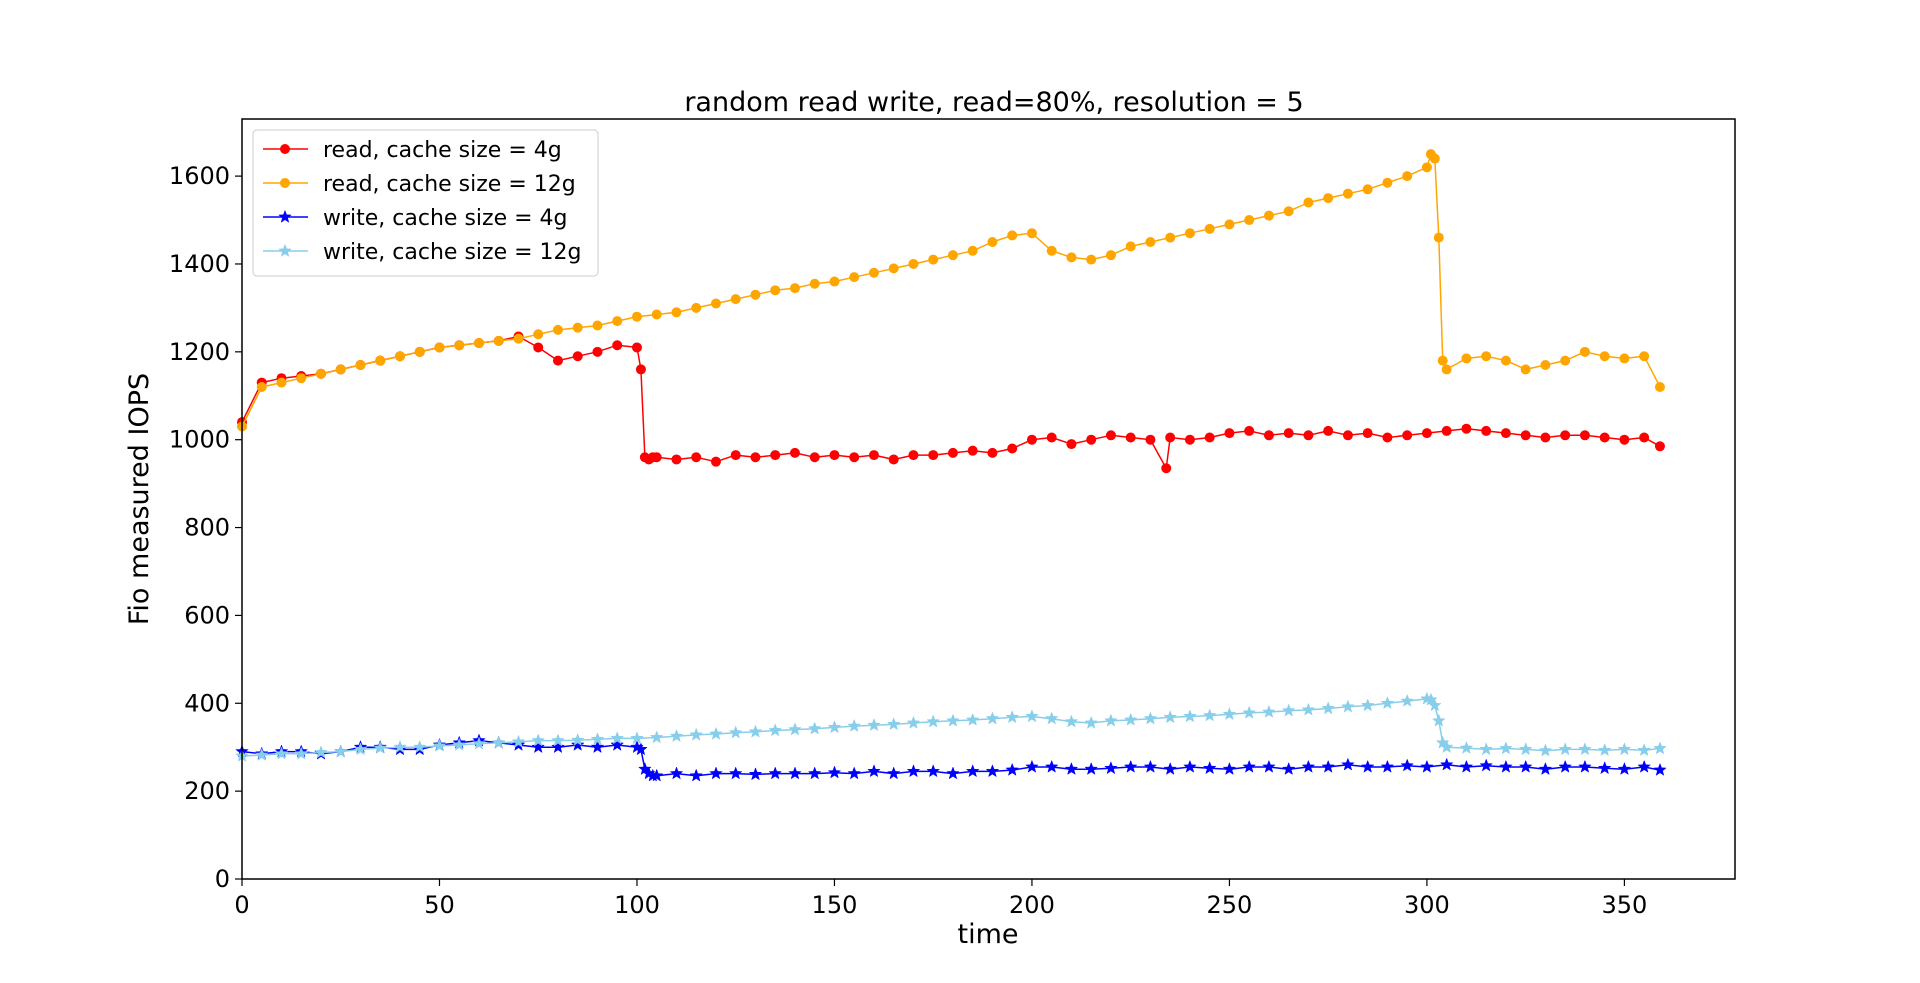 This screenshot has width=1920, height=983. What do you see at coordinates (415, 218) in the screenshot?
I see `legend-item: write, cache size = 4g` at bounding box center [415, 218].